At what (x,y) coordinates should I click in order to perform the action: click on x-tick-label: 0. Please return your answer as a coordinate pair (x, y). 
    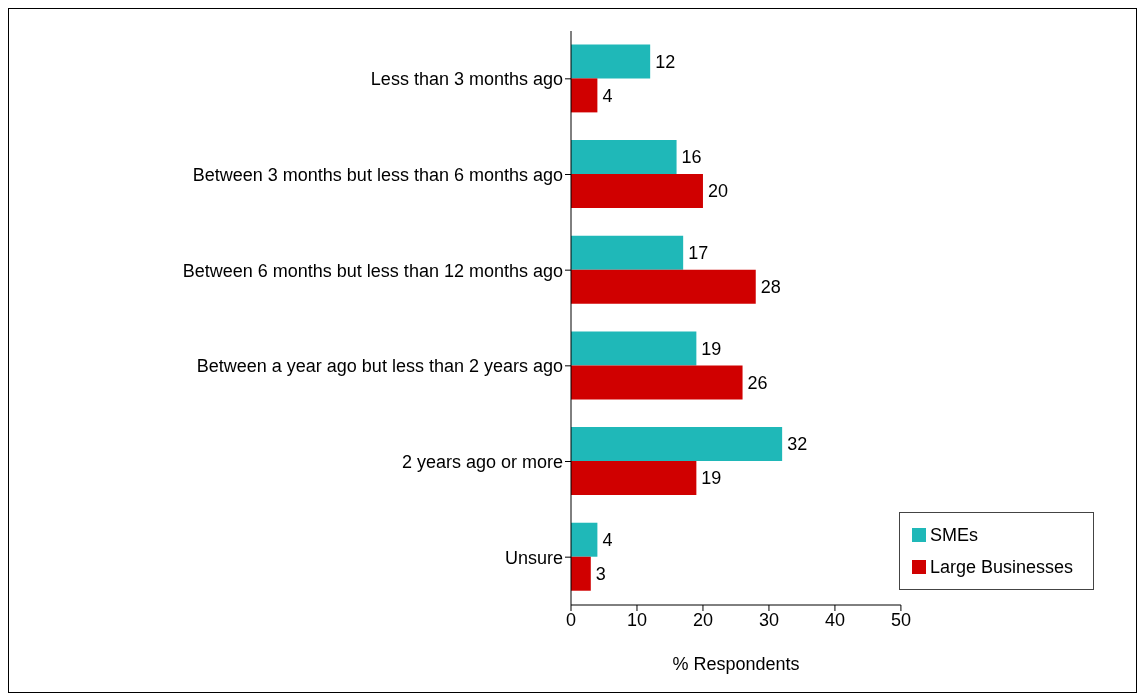
    Looking at the image, I should click on (571, 619).